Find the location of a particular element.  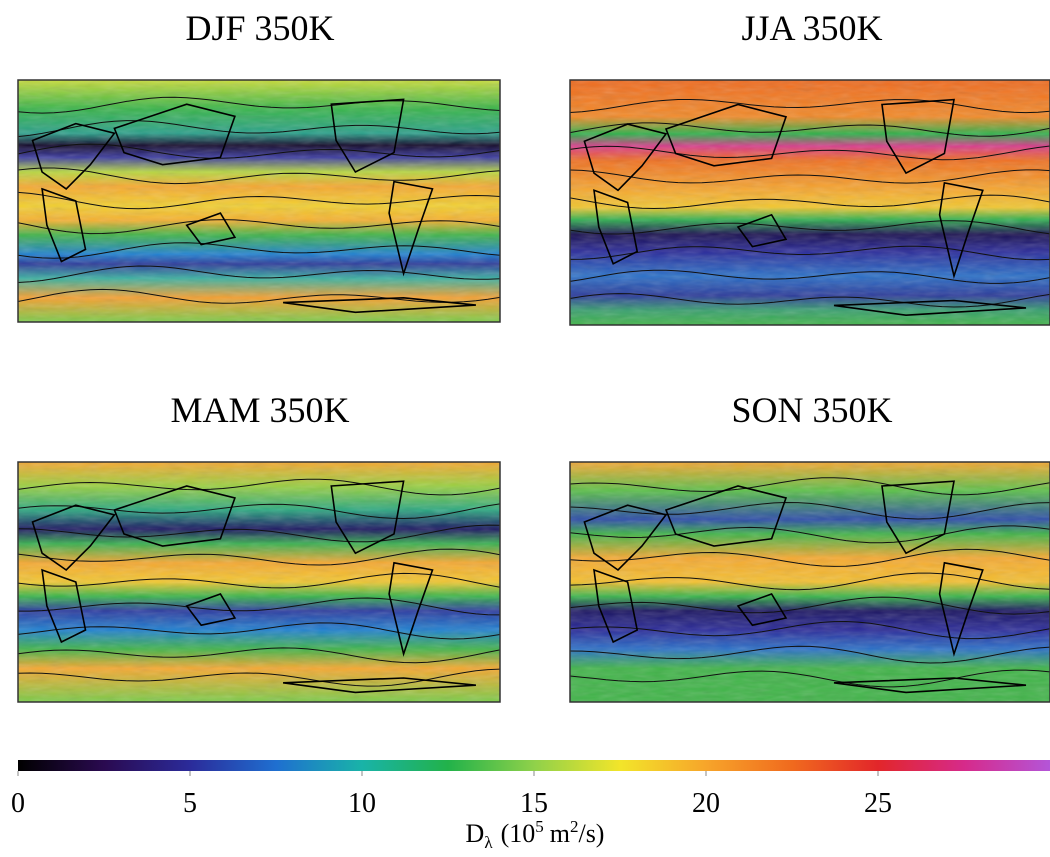

label-close: /s) is located at coordinates (591, 833).